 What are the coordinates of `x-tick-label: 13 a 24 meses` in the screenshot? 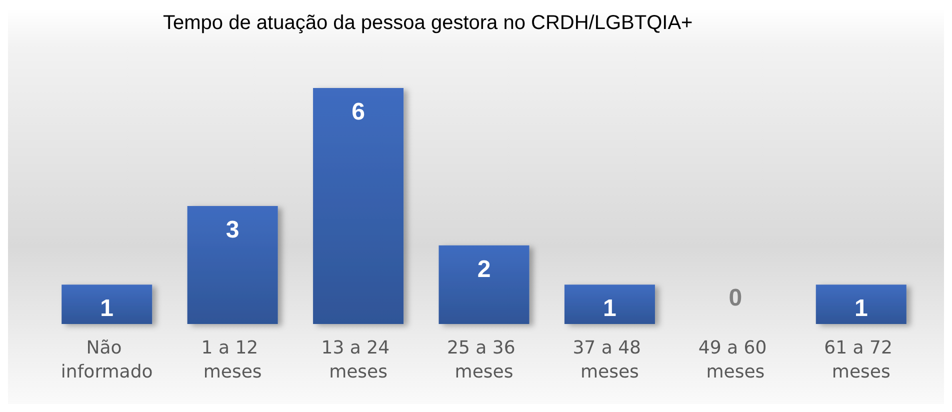 It's located at (358, 360).